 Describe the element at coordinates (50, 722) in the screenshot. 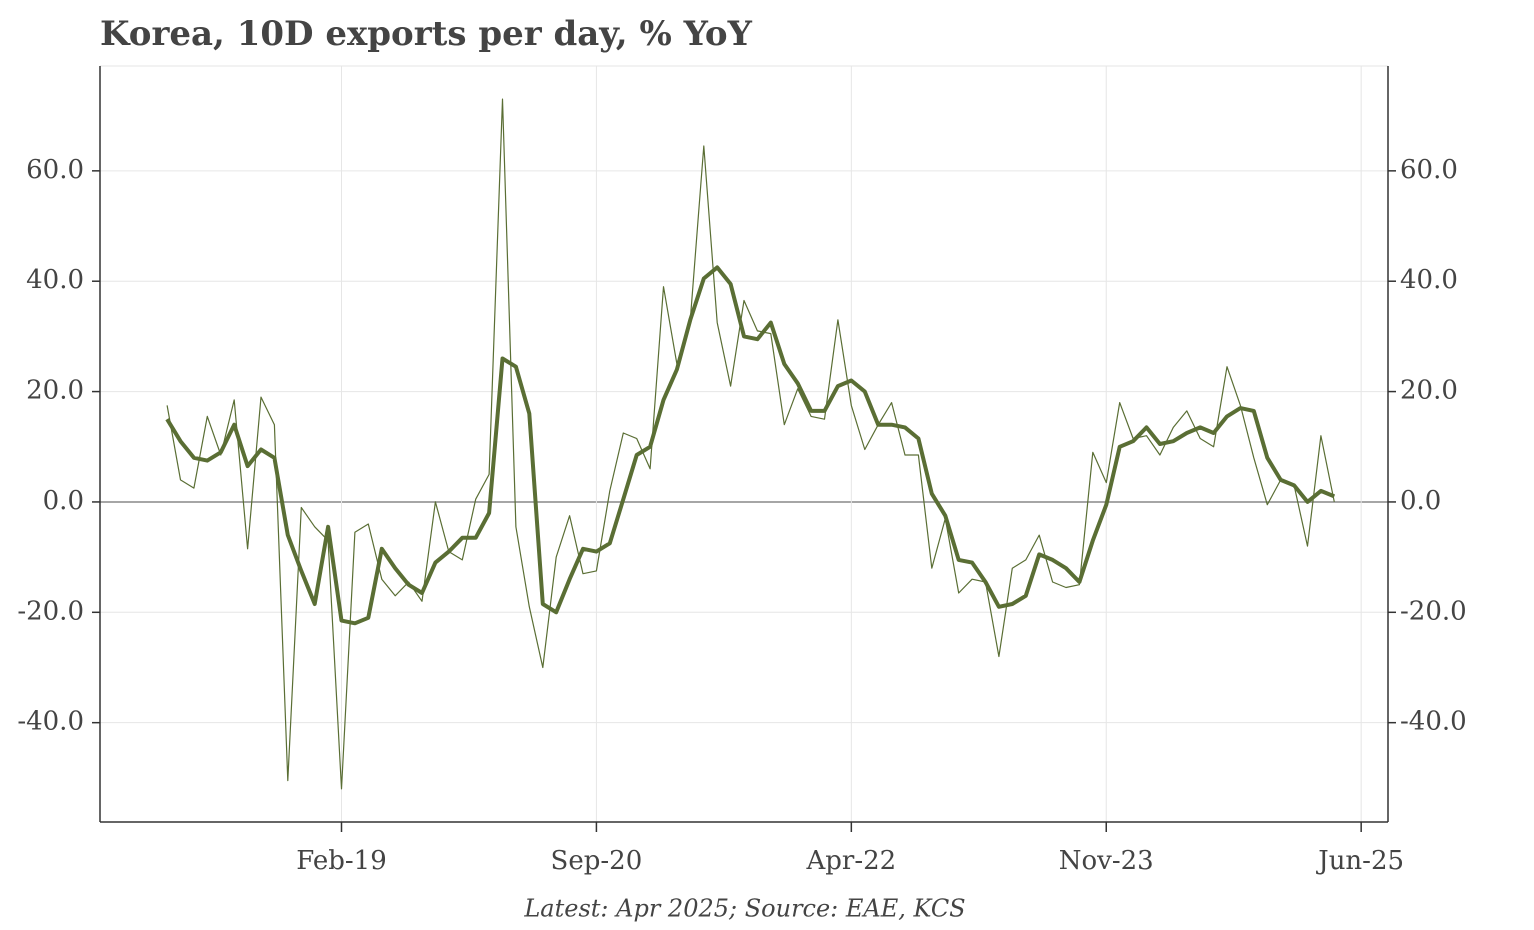

I see `y-tick-label: -40.0` at that location.